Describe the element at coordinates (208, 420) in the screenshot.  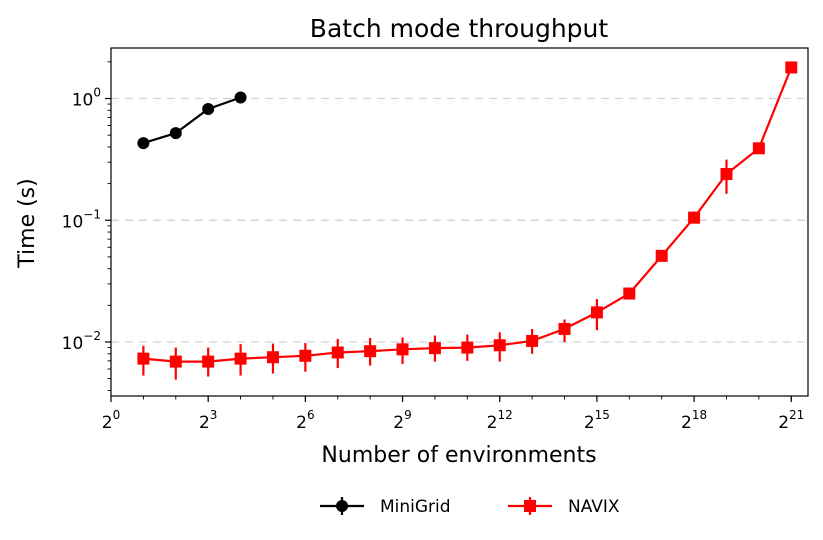
I see `x-tick-label: 23` at that location.